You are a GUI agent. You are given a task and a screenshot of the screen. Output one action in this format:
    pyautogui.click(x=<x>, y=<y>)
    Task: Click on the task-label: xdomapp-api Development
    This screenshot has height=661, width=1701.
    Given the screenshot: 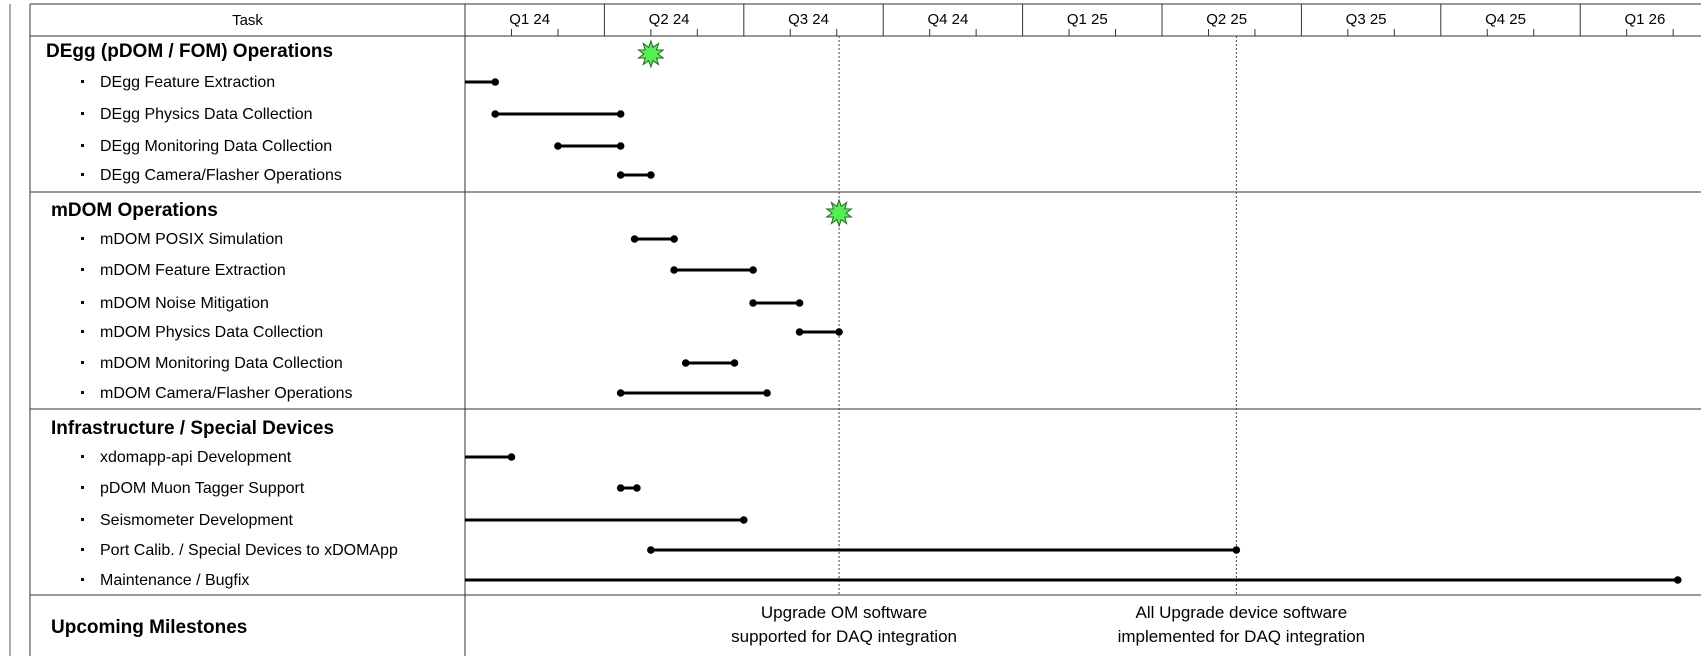 What is the action you would take?
    pyautogui.click(x=196, y=457)
    